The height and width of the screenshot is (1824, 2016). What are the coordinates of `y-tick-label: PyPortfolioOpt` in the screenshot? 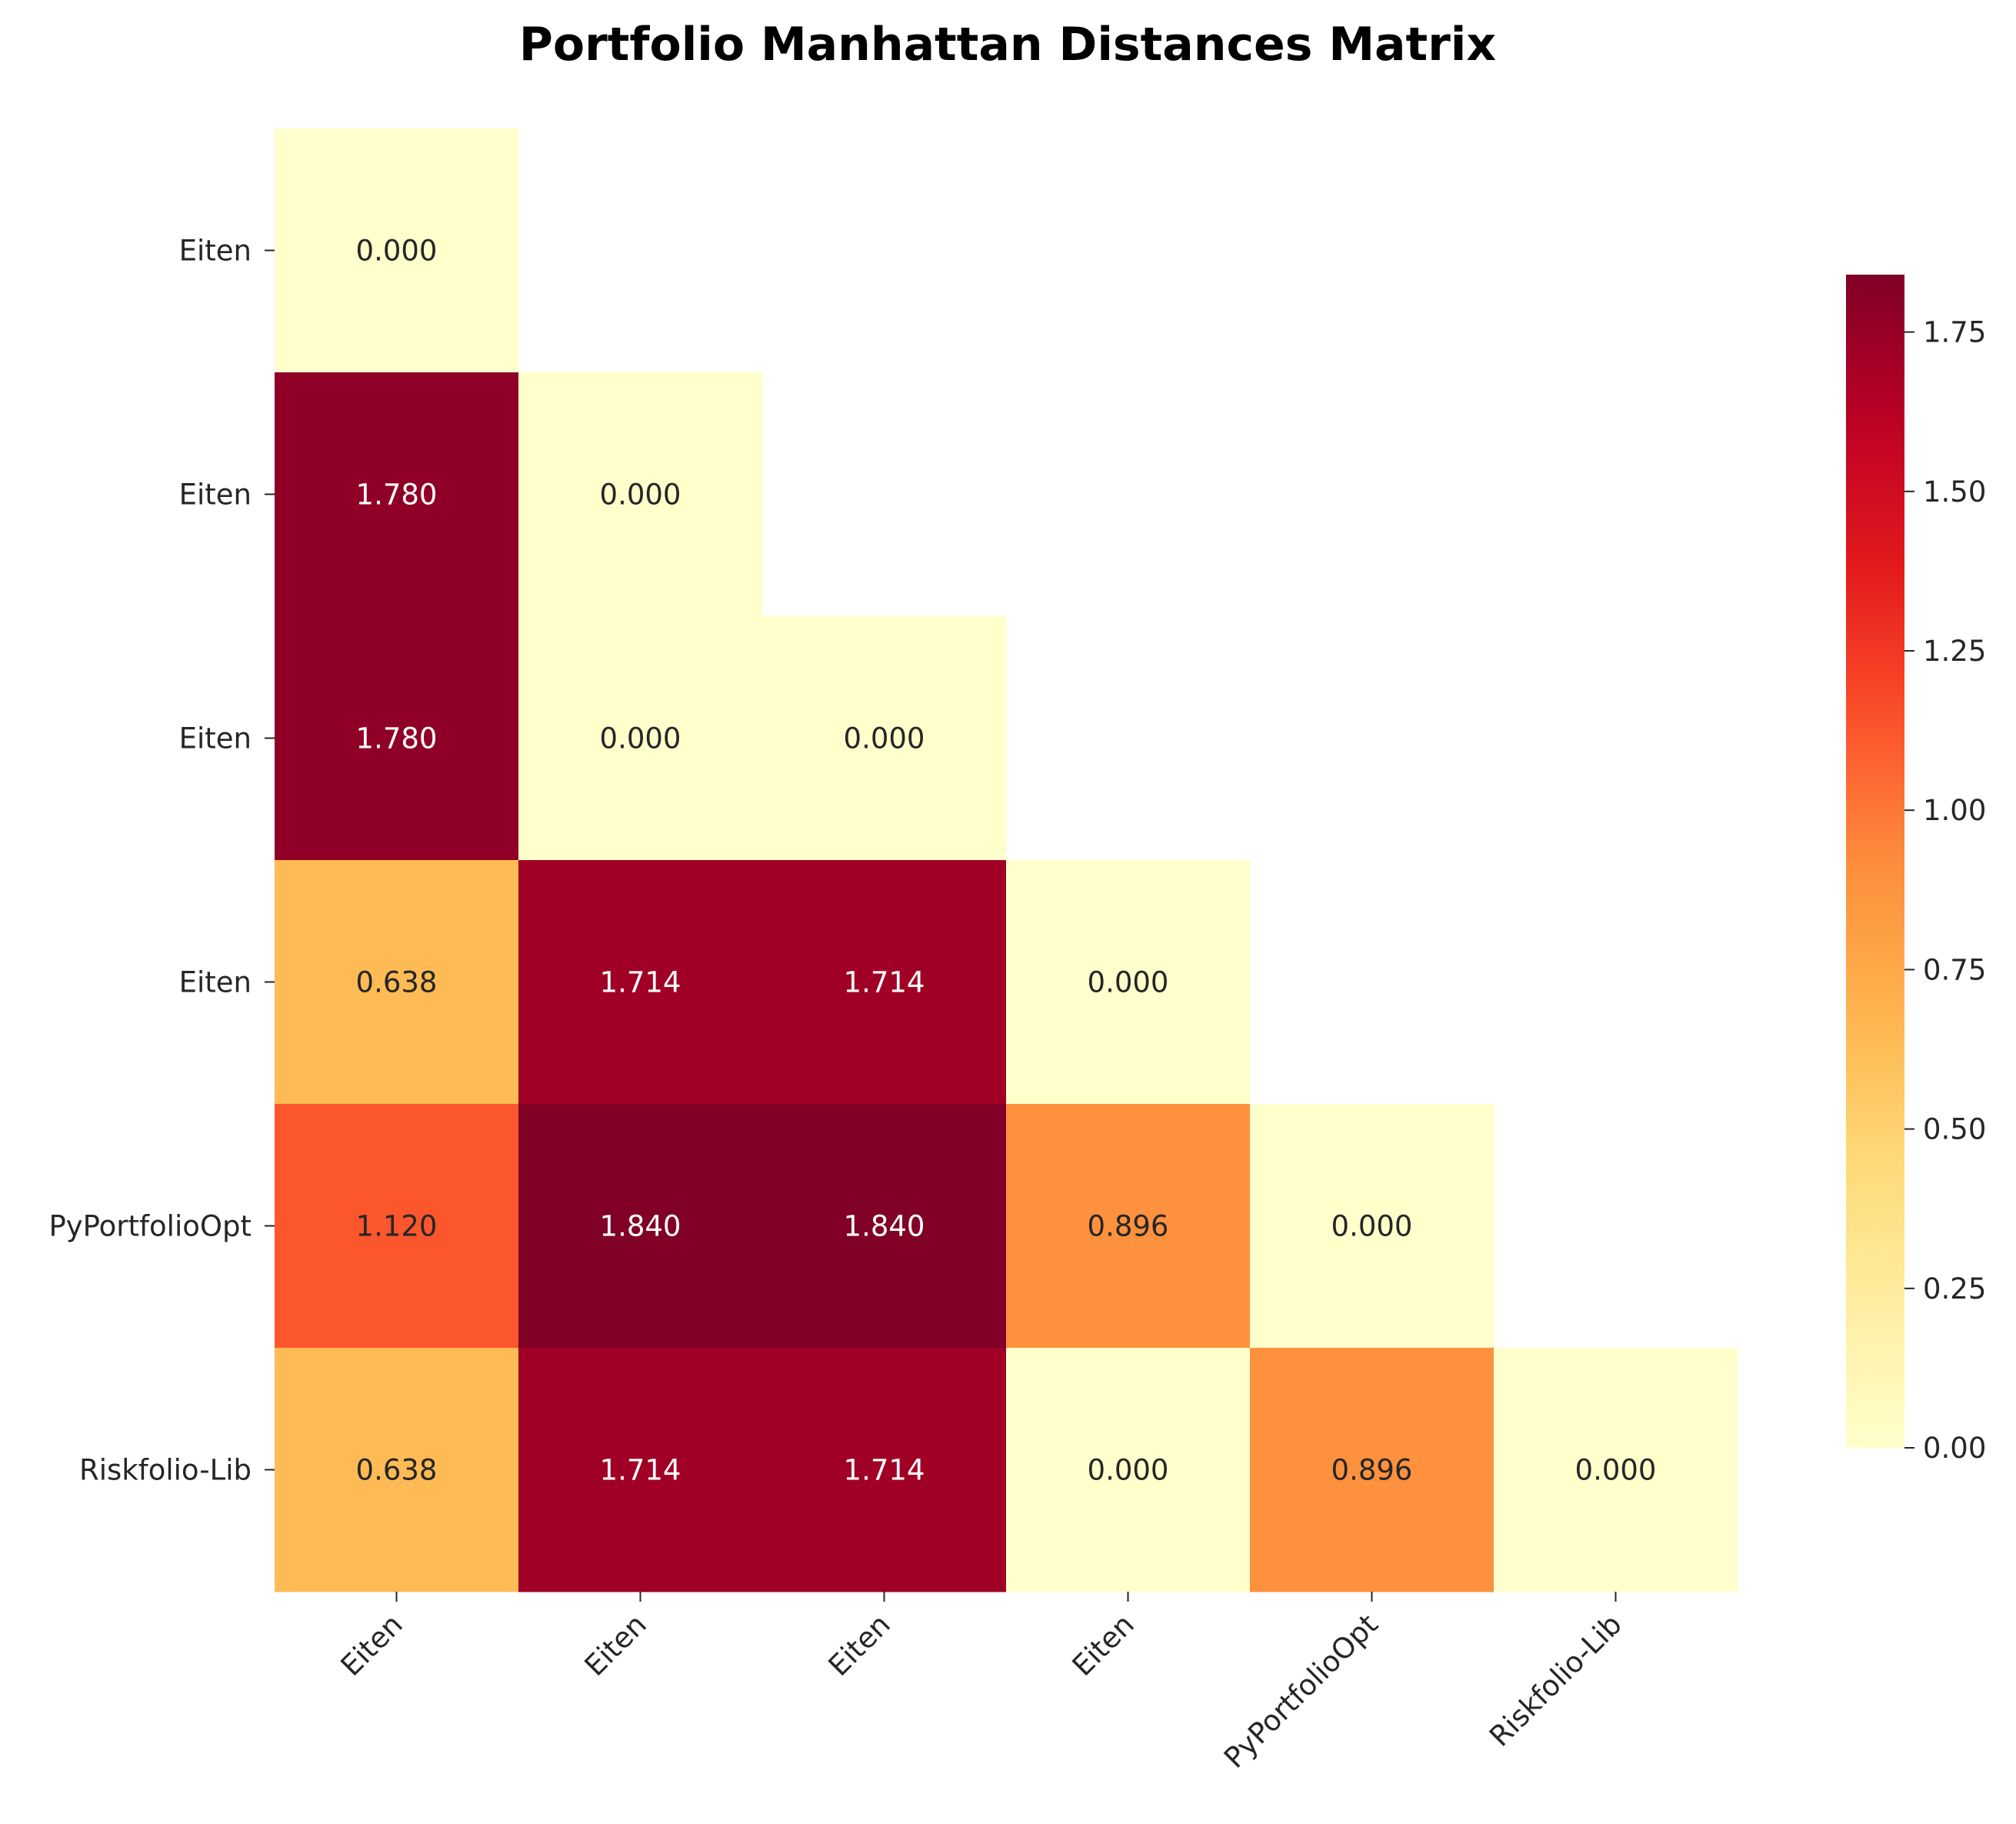 It's located at (150, 1227).